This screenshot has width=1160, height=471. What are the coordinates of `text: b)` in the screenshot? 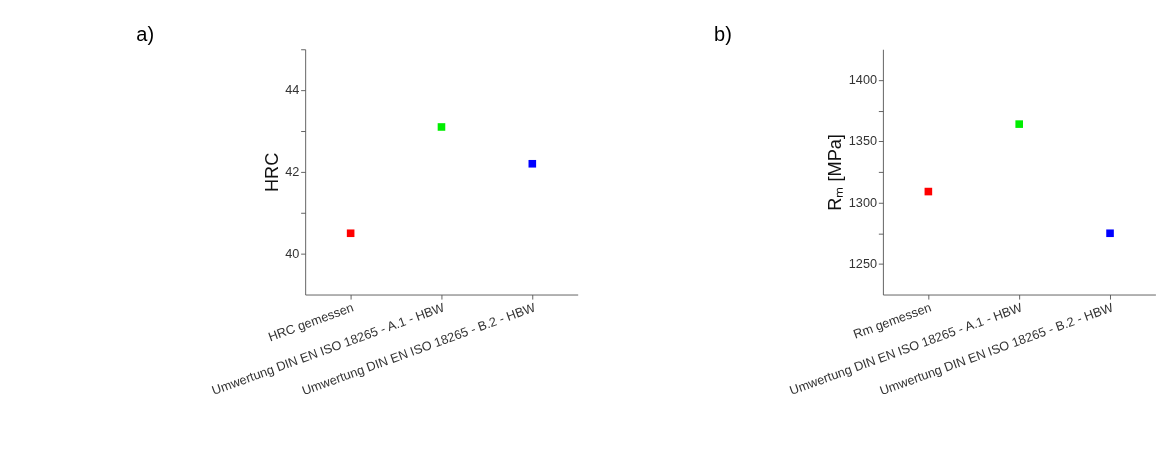 It's located at (723, 34).